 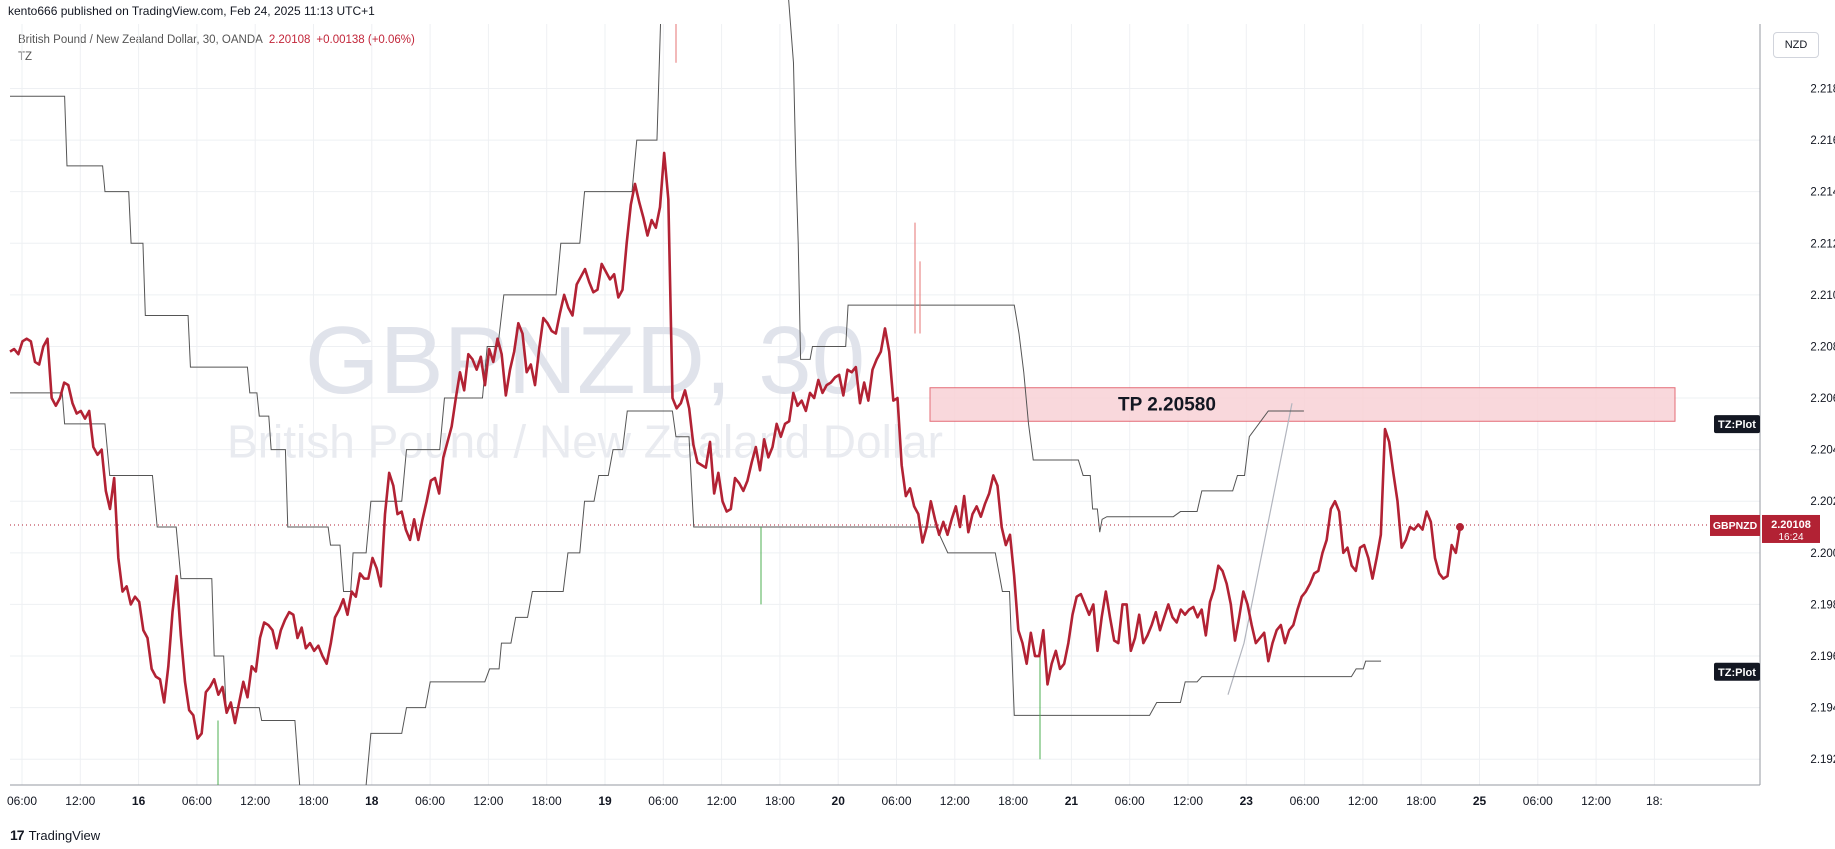 What do you see at coordinates (1822, 399) in the screenshot?
I see `y-tick-label: 2.20600` at bounding box center [1822, 399].